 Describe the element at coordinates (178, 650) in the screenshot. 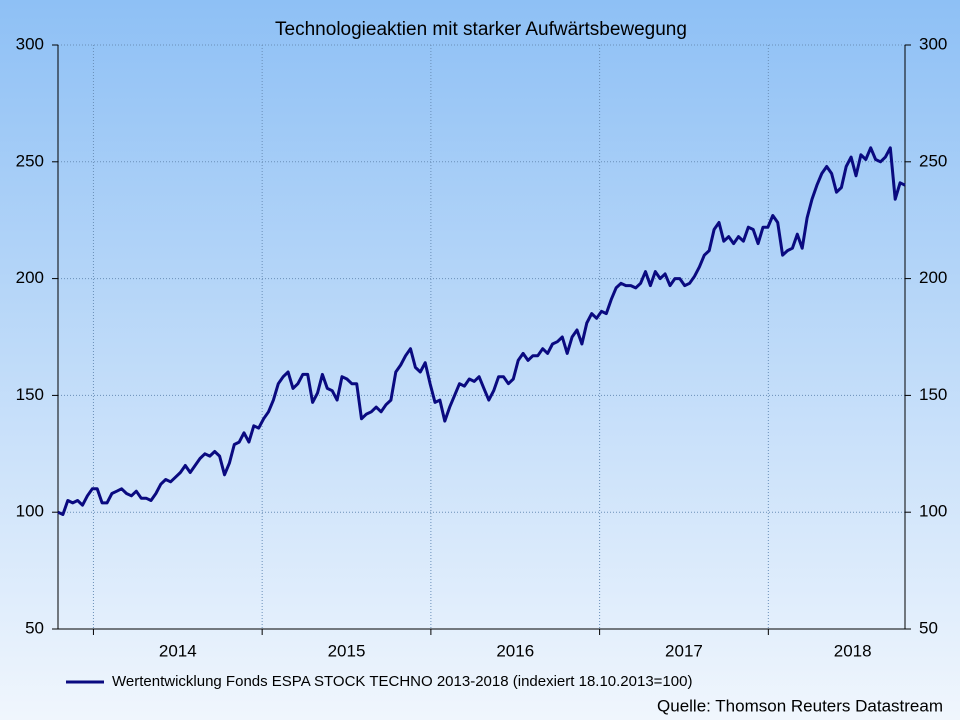

I see `x-tick-label: 2014` at that location.